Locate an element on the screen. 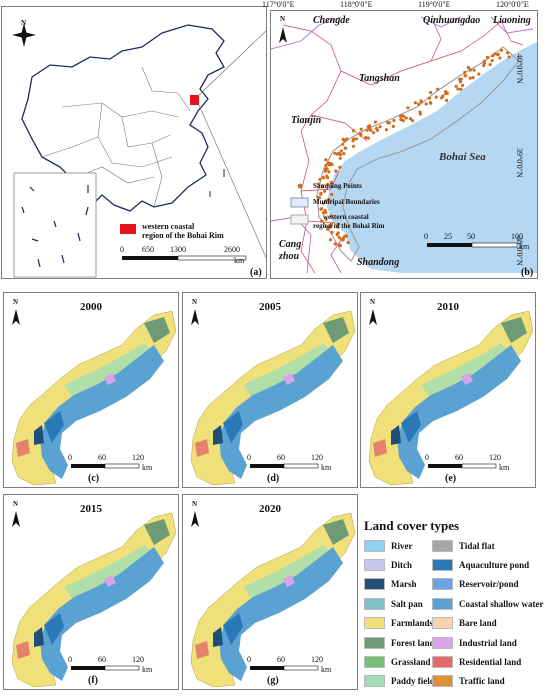 Image resolution: width=550 pixels, height=697 pixels. legend-label: Residential land is located at coordinates (490, 661).